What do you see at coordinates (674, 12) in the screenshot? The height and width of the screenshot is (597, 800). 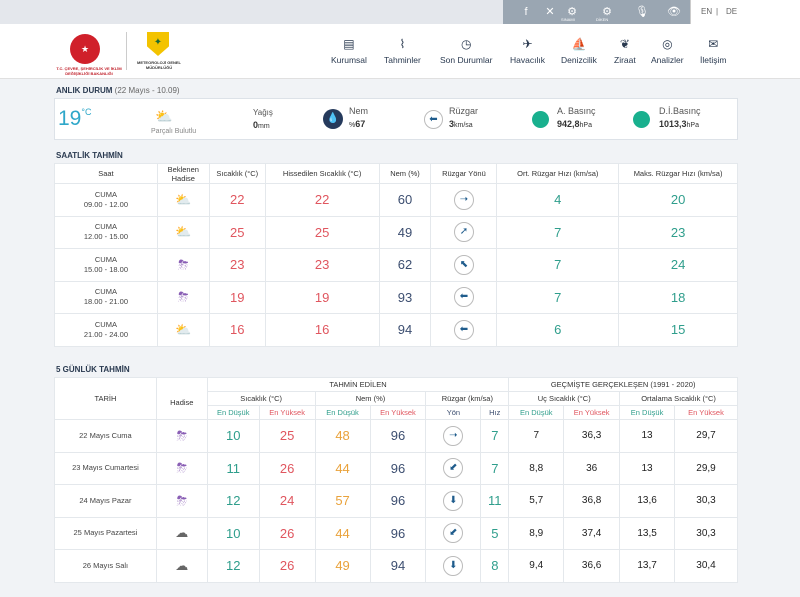 I see `eye-icon: 👁` at bounding box center [674, 12].